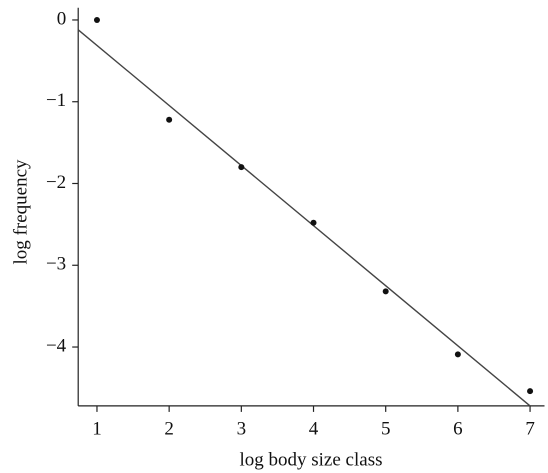 The image size is (548, 473). What do you see at coordinates (56, 100) in the screenshot?
I see `y-tick-label: −1` at bounding box center [56, 100].